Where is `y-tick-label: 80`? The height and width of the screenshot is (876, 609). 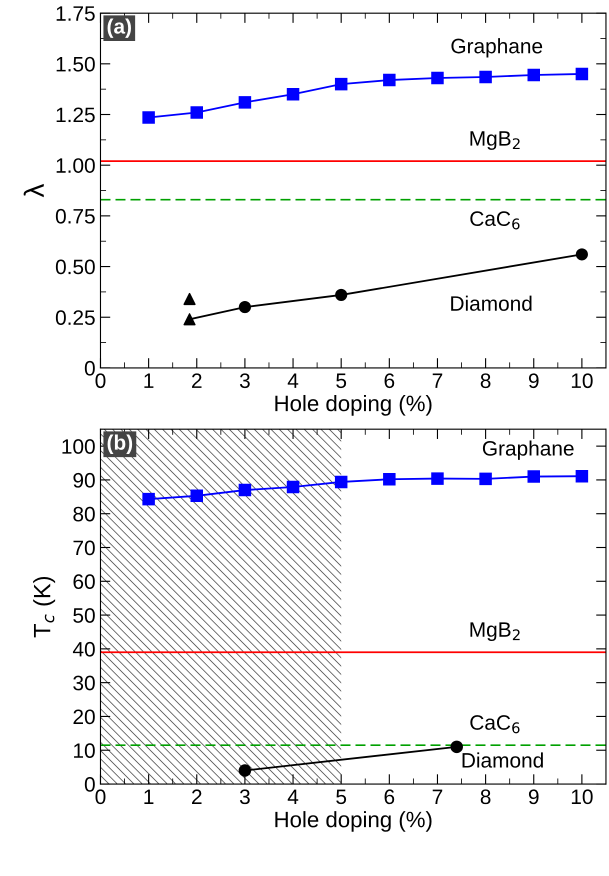 y-tick-label: 80 is located at coordinates (84, 514).